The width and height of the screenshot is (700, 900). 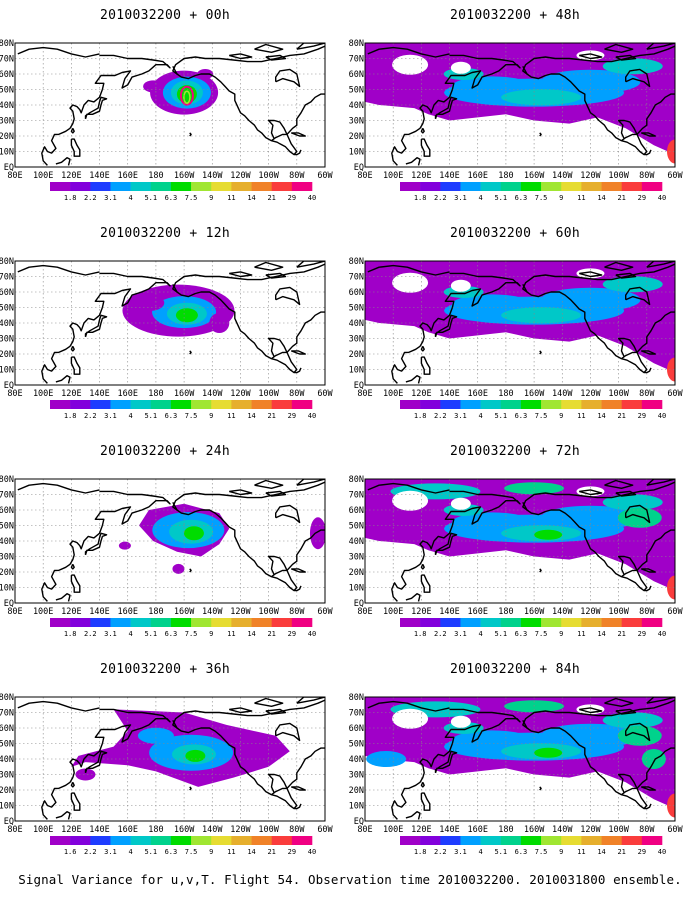 What do you see at coordinates (420, 634) in the screenshot?
I see `colorbar-label: 1.8` at bounding box center [420, 634].